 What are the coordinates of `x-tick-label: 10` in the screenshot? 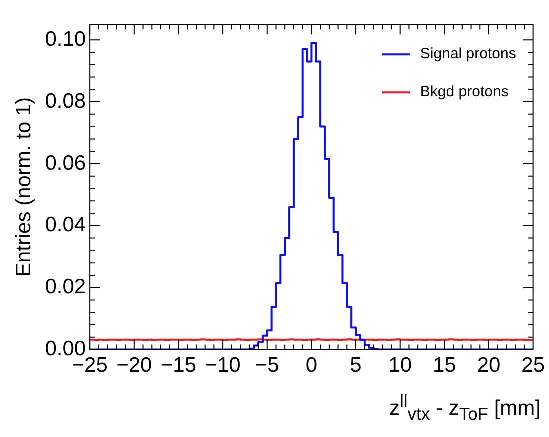 It's located at (400, 366).